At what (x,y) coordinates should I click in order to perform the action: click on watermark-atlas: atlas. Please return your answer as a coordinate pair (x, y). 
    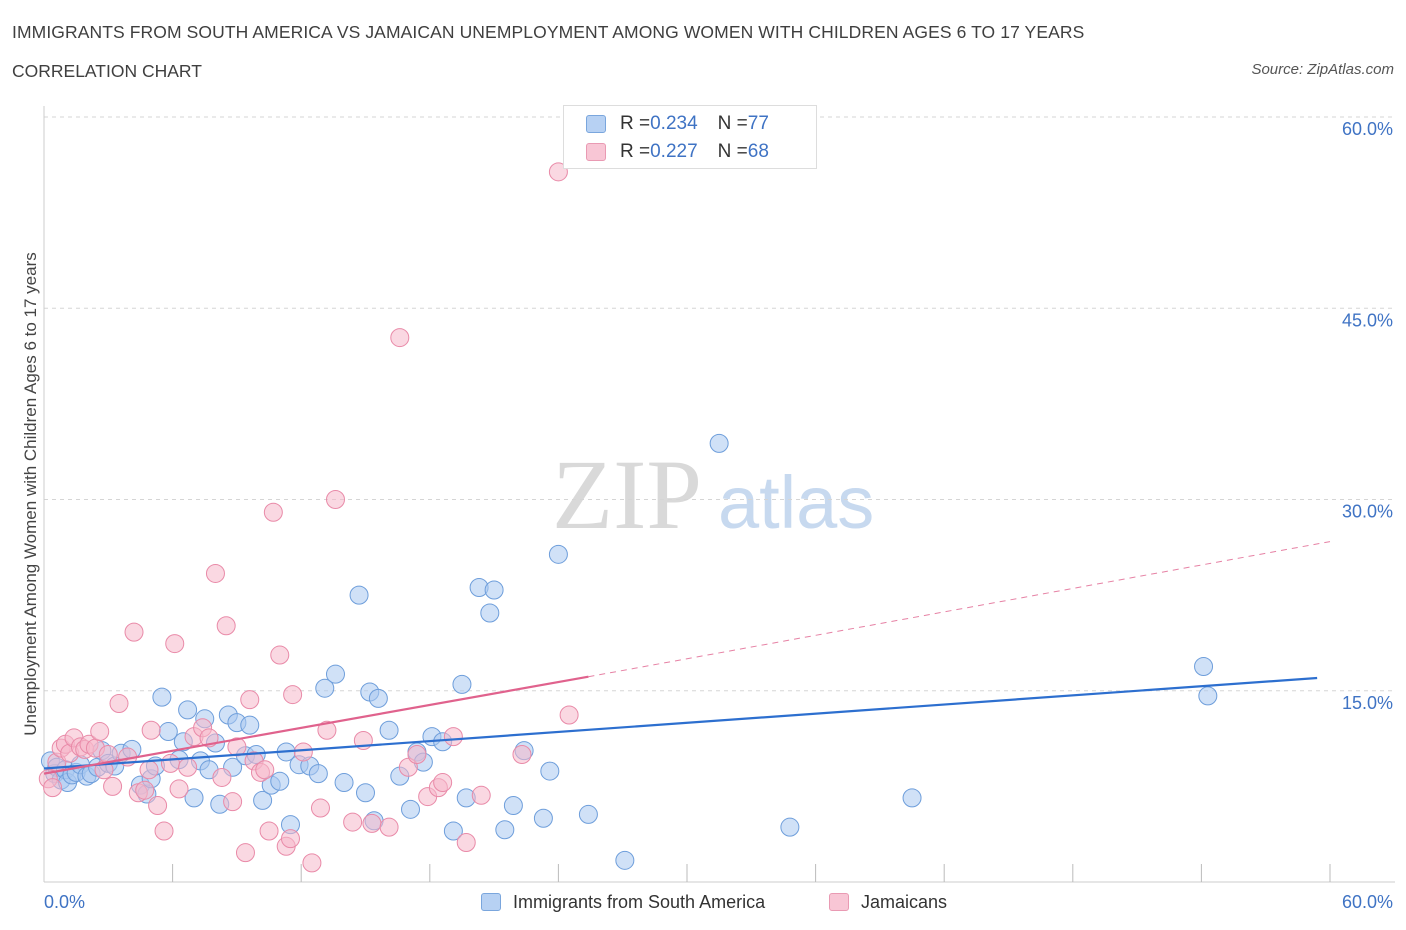
    Looking at the image, I should click on (796, 502).